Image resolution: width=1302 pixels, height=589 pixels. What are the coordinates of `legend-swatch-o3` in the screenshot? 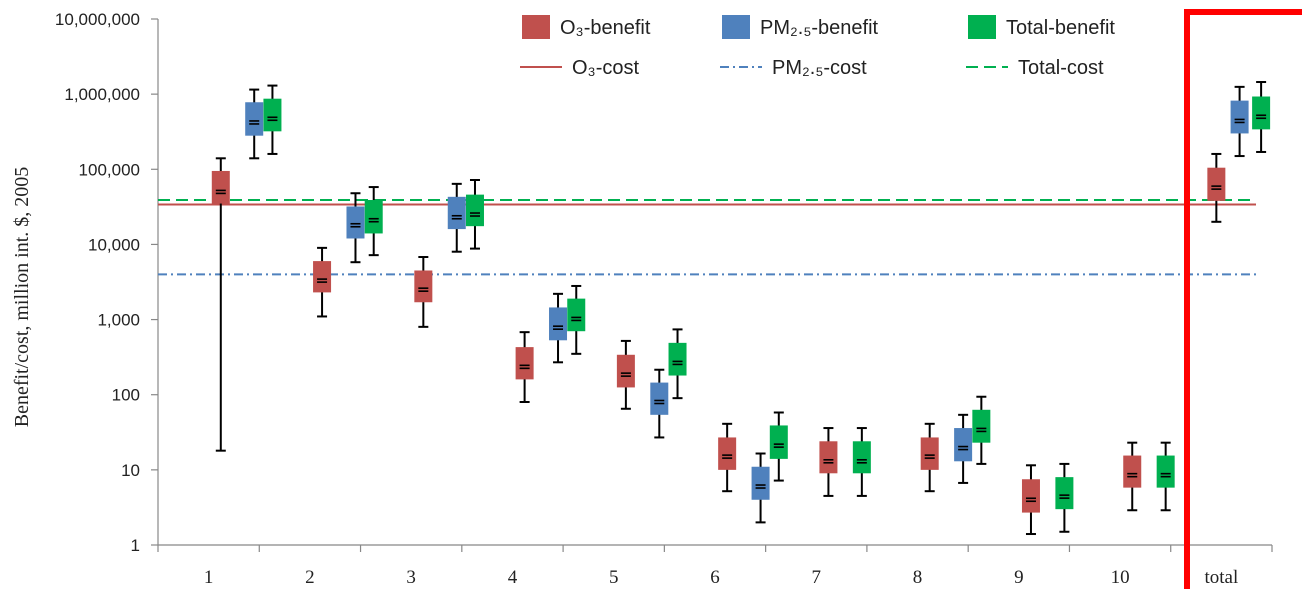 It's located at (536, 27).